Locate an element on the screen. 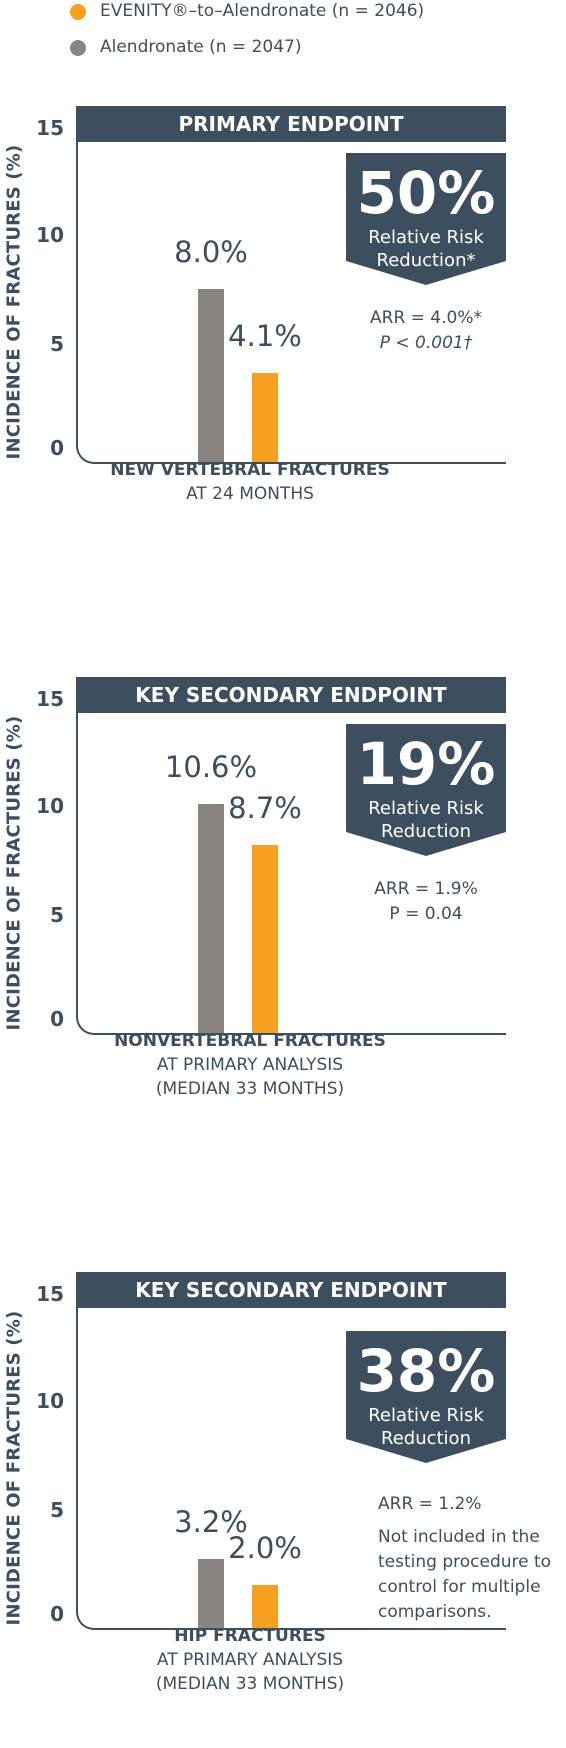  stat-note-3: control for multiple is located at coordinates (459, 1587).